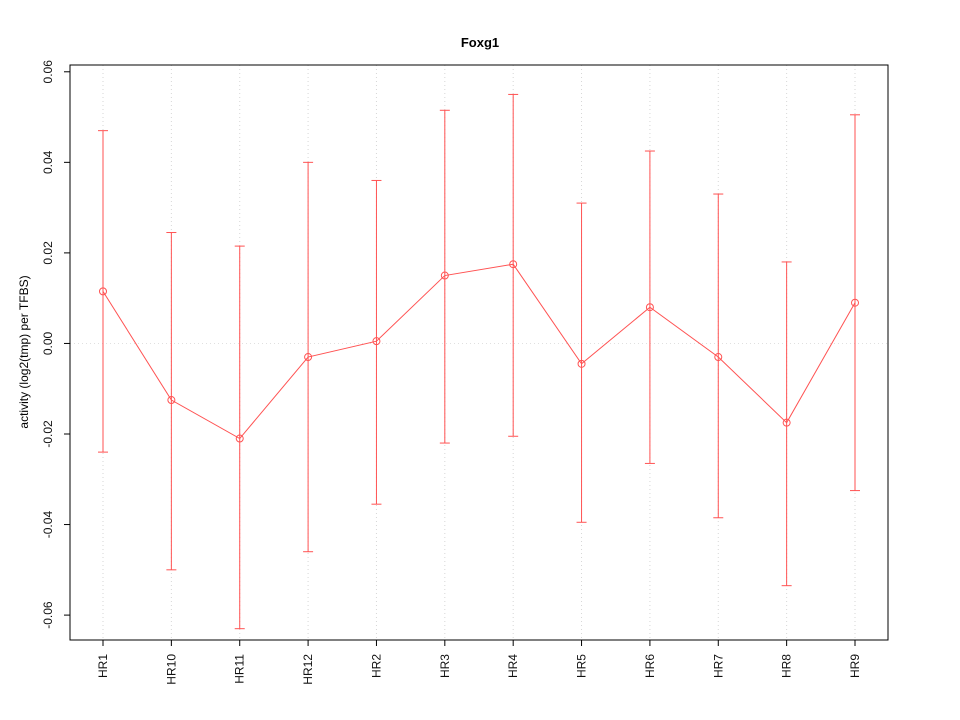  Describe the element at coordinates (240, 669) in the screenshot. I see `x-tick-label: HR11` at that location.